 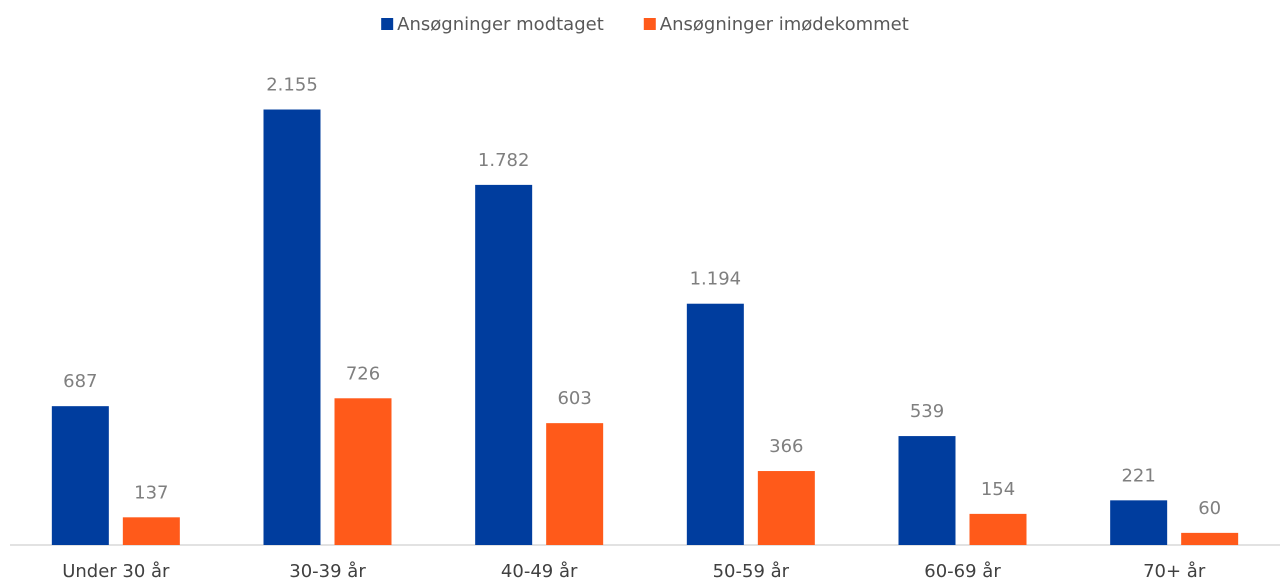 I want to click on legend-label: Ansøgninger modtaget, so click(x=500, y=24).